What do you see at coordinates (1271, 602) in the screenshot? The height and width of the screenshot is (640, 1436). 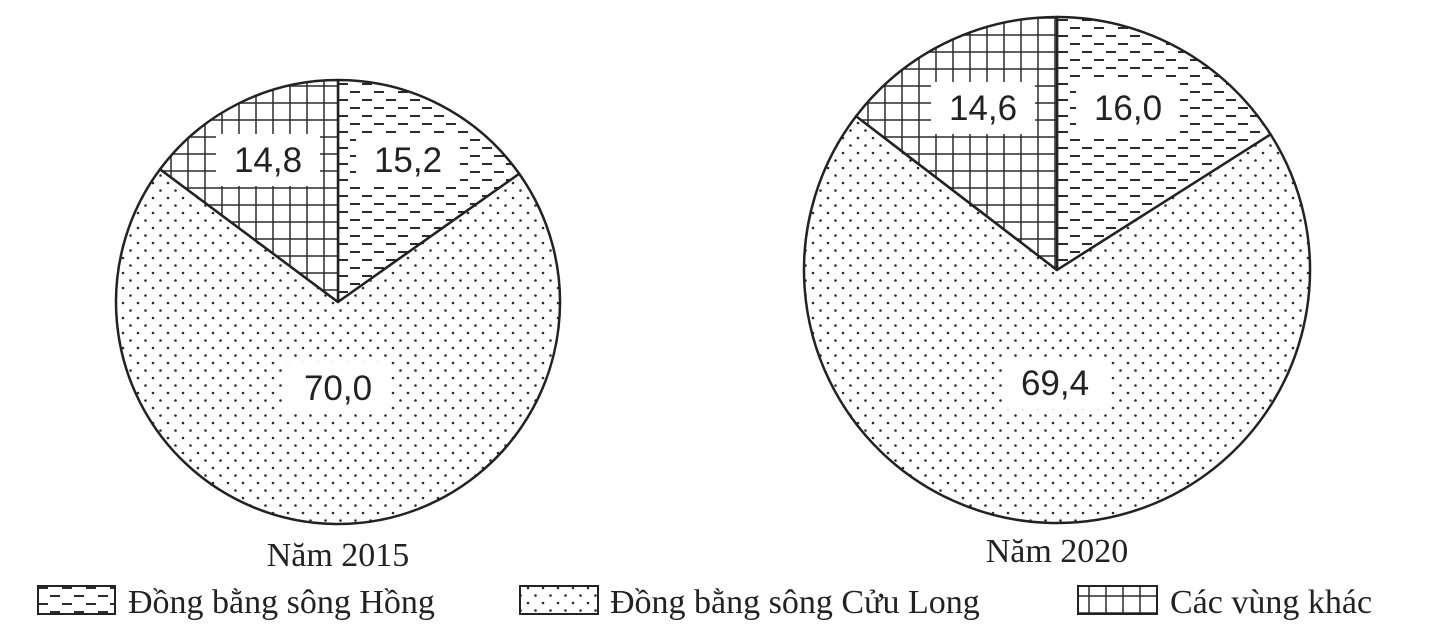 I see `legend-label-cac-vung-khac: Các vùng khác` at bounding box center [1271, 602].